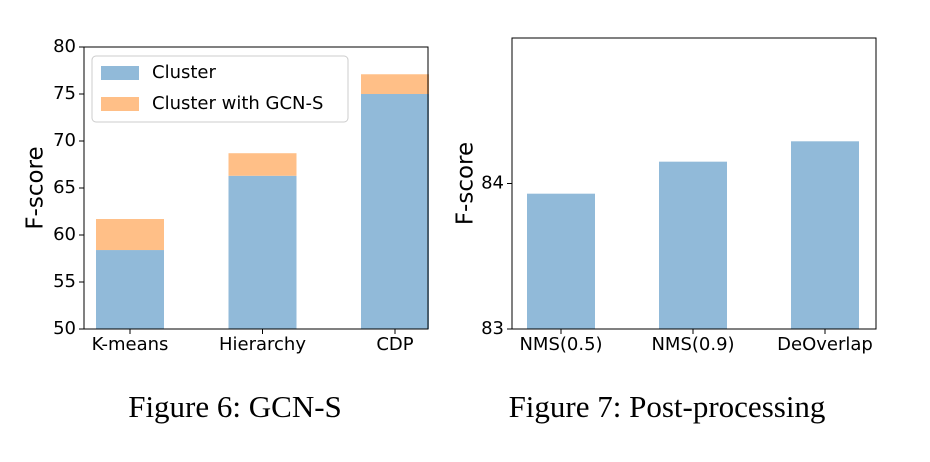 This screenshot has height=462, width=930. Describe the element at coordinates (394, 344) in the screenshot. I see `x-tick-label: CDP` at that location.